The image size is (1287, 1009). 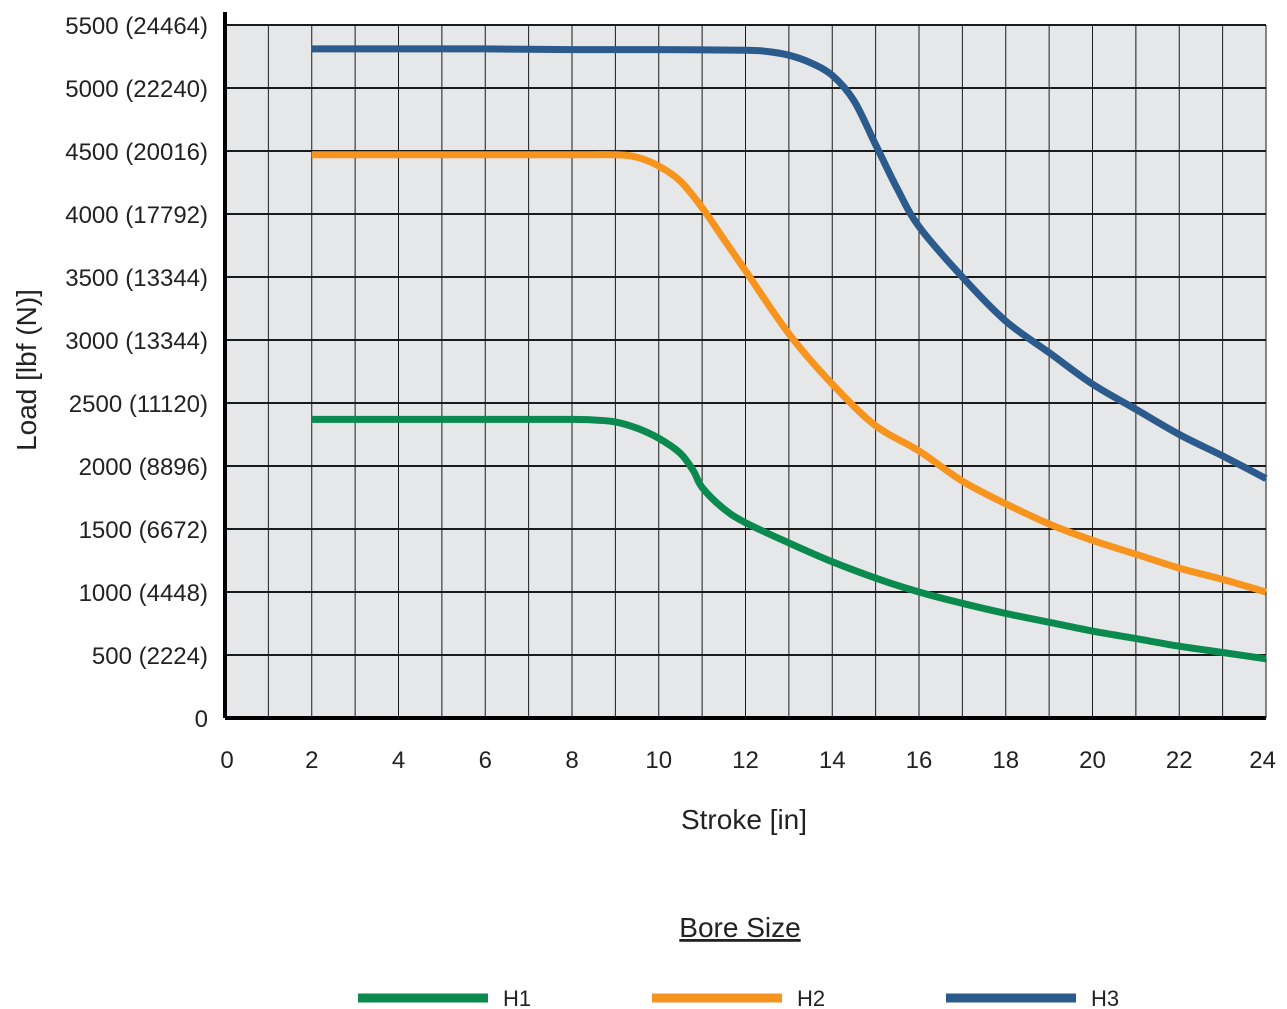 I want to click on y-tick-label: 4500 (20016), so click(x=136, y=152).